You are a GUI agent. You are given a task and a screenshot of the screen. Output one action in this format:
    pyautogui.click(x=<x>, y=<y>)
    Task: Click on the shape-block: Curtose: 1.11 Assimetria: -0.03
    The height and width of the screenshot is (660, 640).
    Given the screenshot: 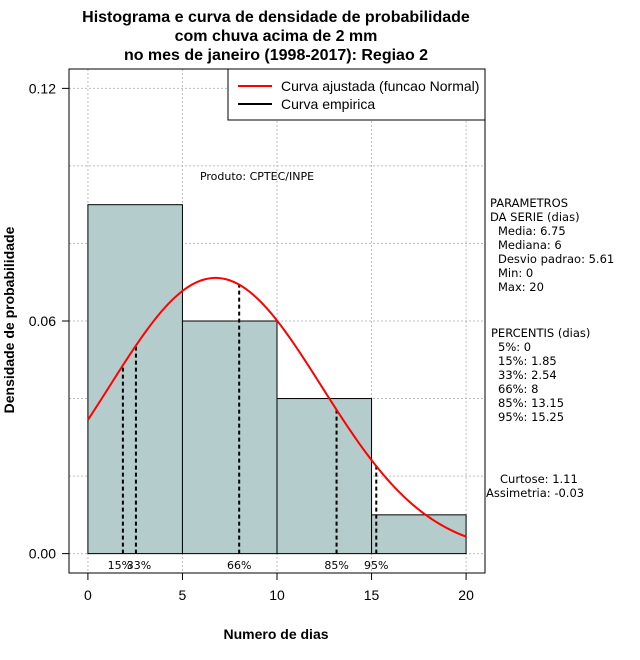 What is the action you would take?
    pyautogui.click(x=535, y=486)
    